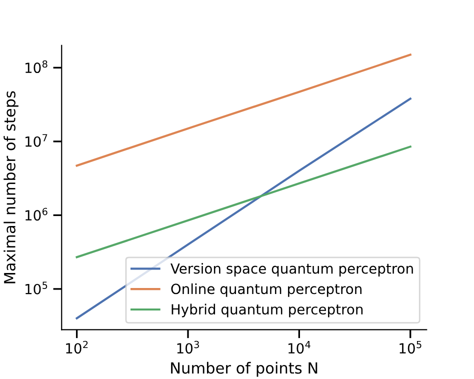 Image resolution: width=474 pixels, height=379 pixels. I want to click on x-tick-label: 10$^{2}$, so click(77, 347).